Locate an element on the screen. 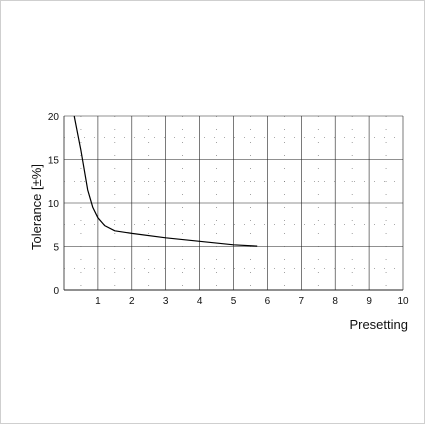 The height and width of the screenshot is (425, 425). x-tick-label: 4 is located at coordinates (200, 301).